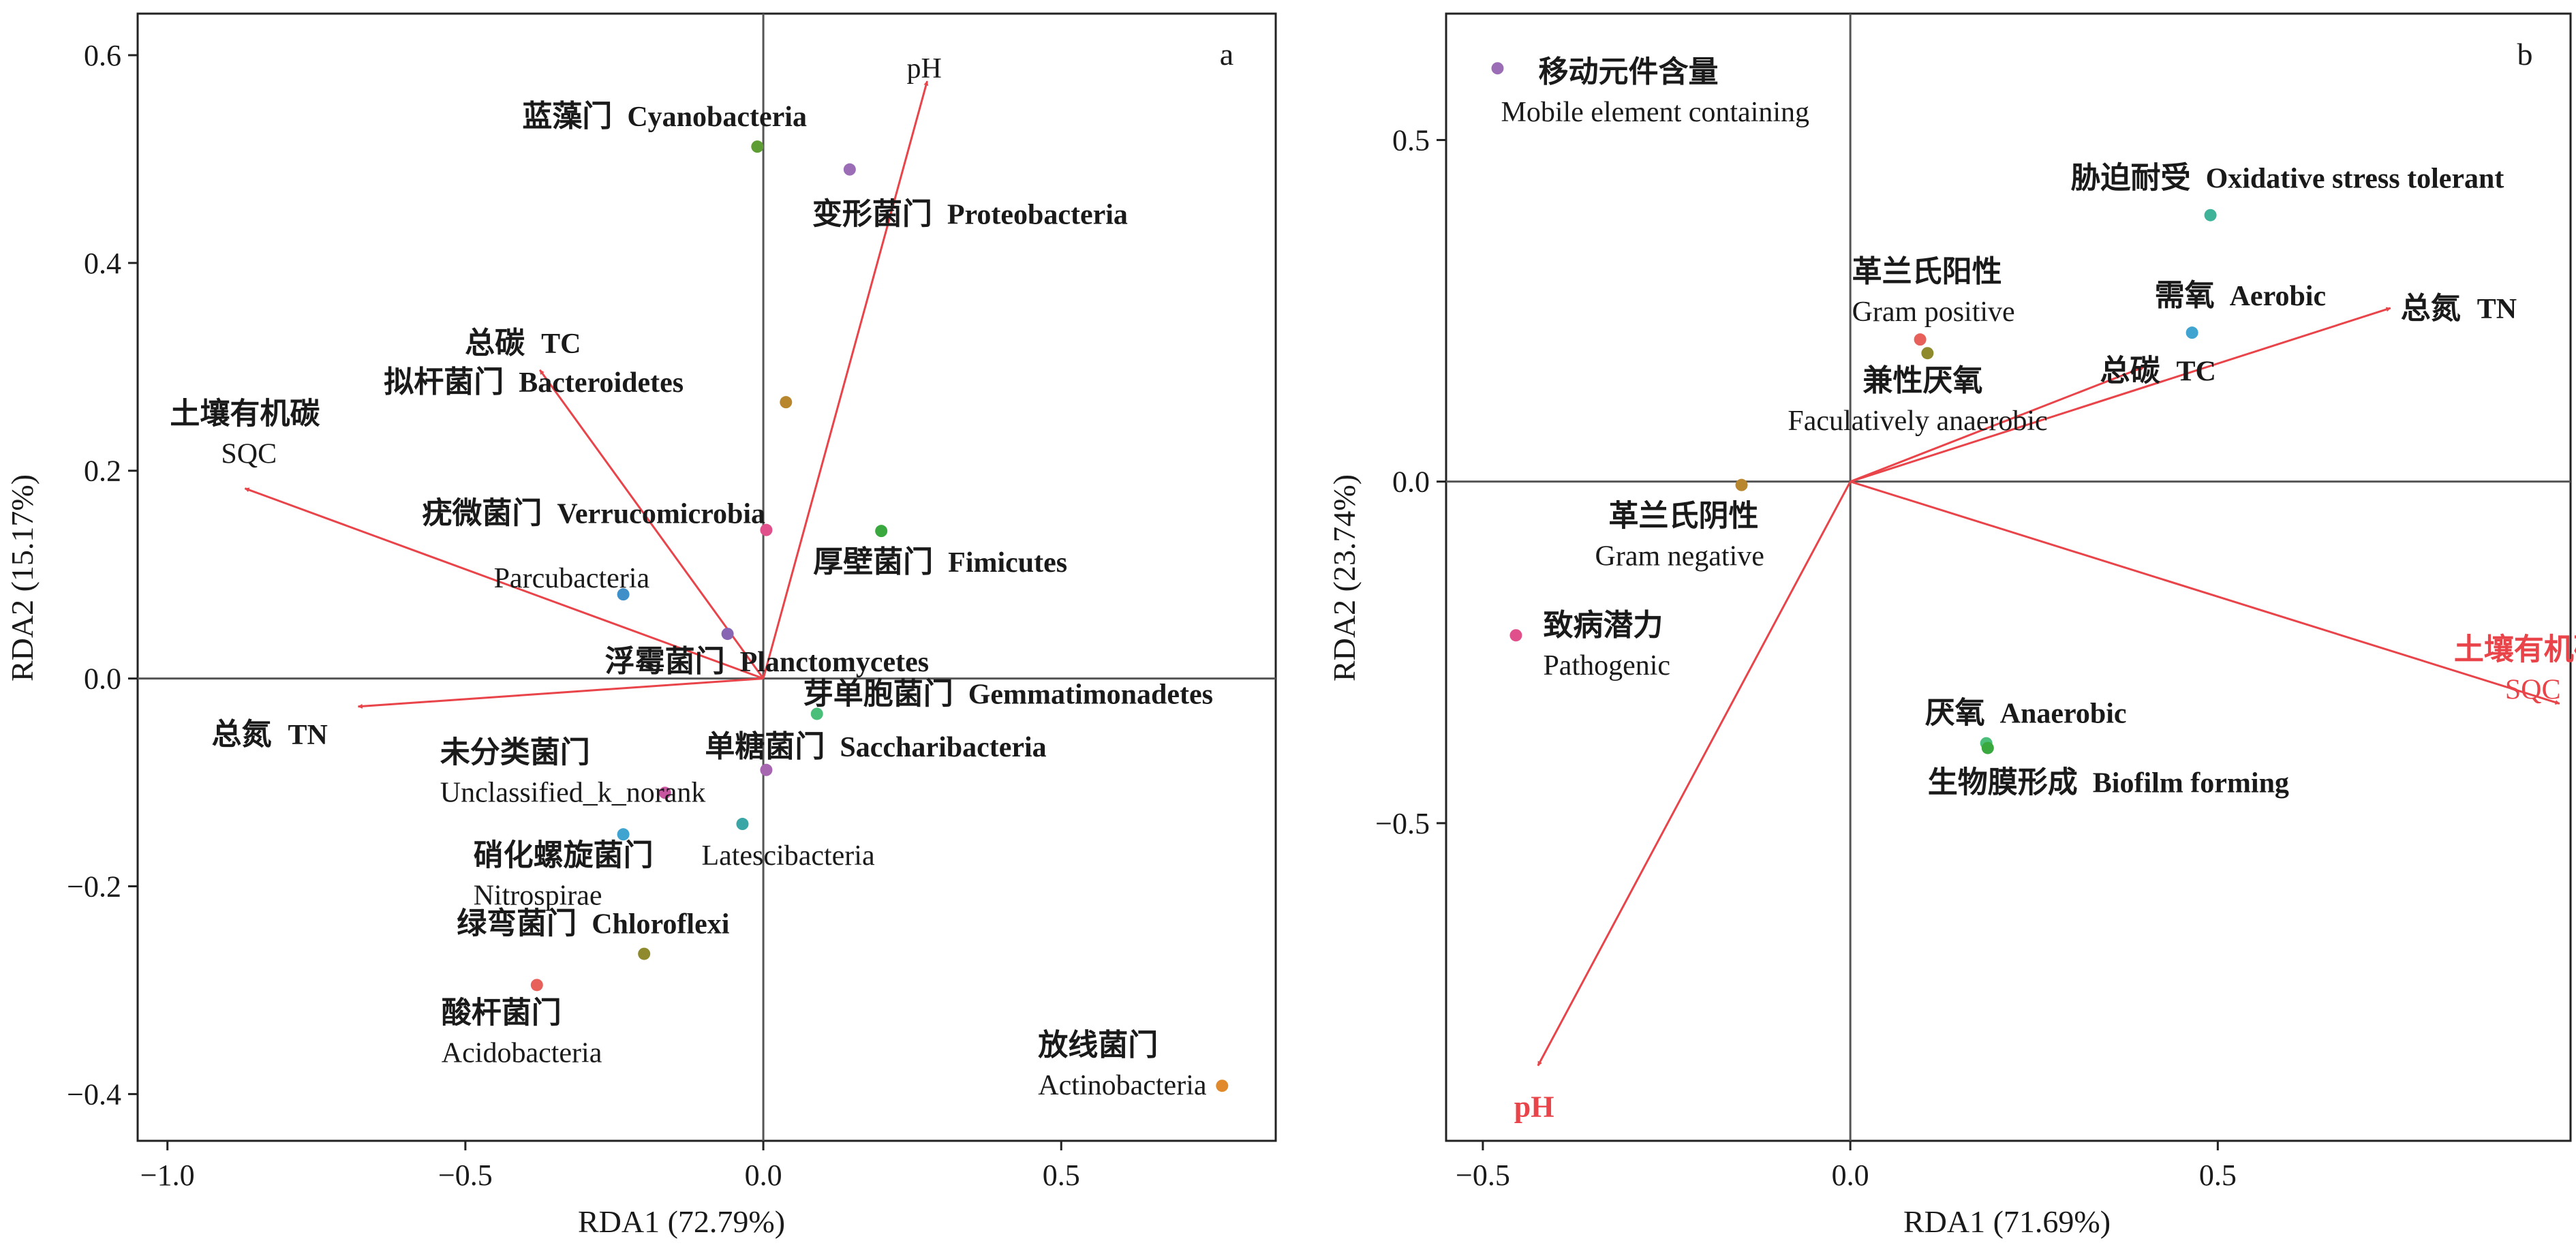 This screenshot has height=1256, width=2576. What do you see at coordinates (593, 923) in the screenshot?
I see `point-label: 绿弯菌门 Chloroflexi` at bounding box center [593, 923].